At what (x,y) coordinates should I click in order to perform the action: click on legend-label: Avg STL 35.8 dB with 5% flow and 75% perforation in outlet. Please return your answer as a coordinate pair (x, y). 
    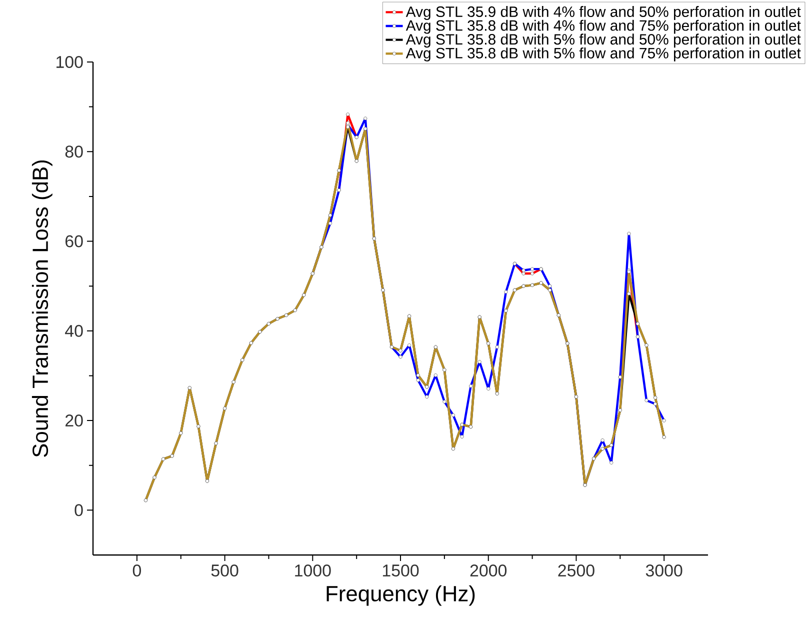
    Looking at the image, I should click on (603, 54).